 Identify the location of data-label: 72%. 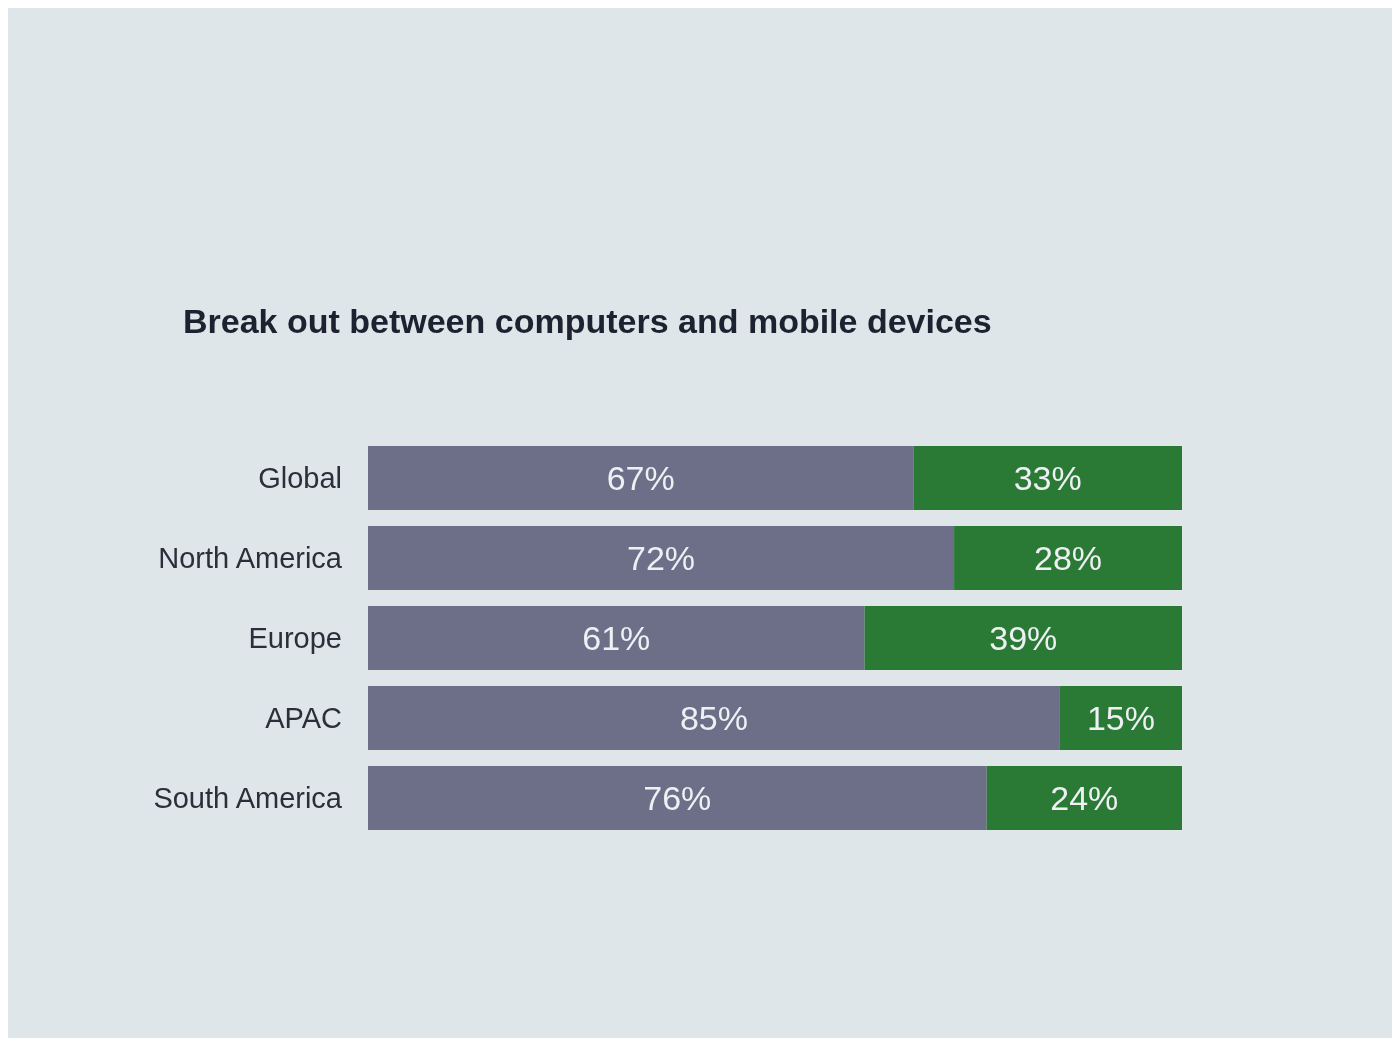
(661, 557).